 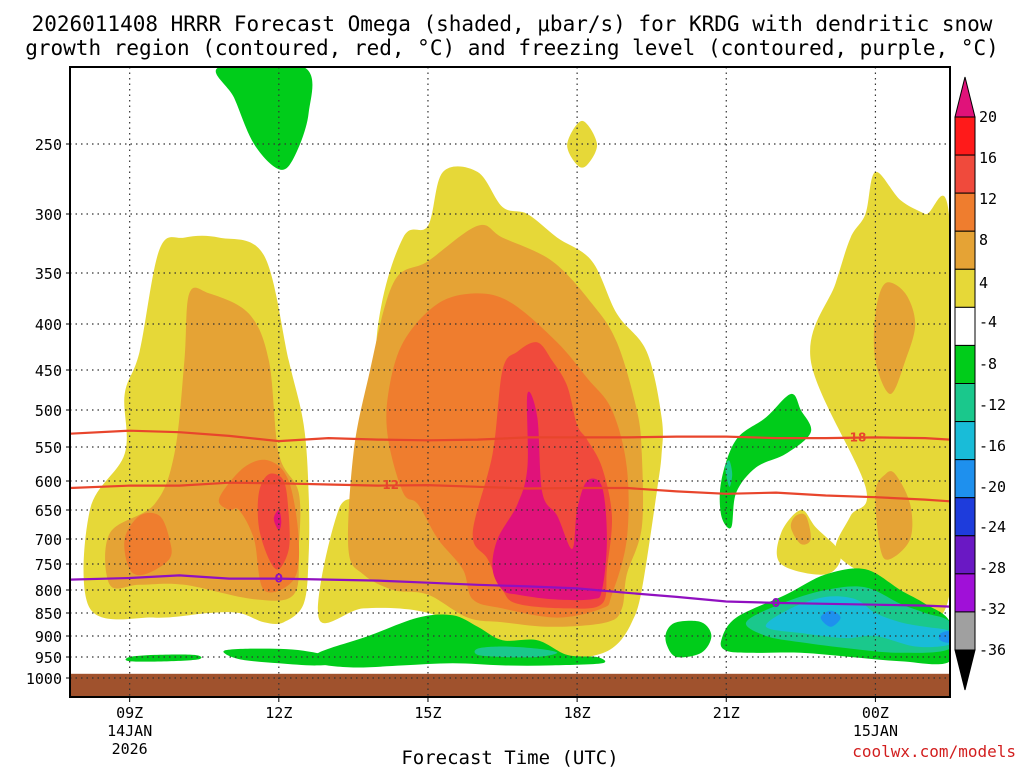 What do you see at coordinates (510, 436) in the screenshot?
I see `contour-dgz-minus18` at bounding box center [510, 436].